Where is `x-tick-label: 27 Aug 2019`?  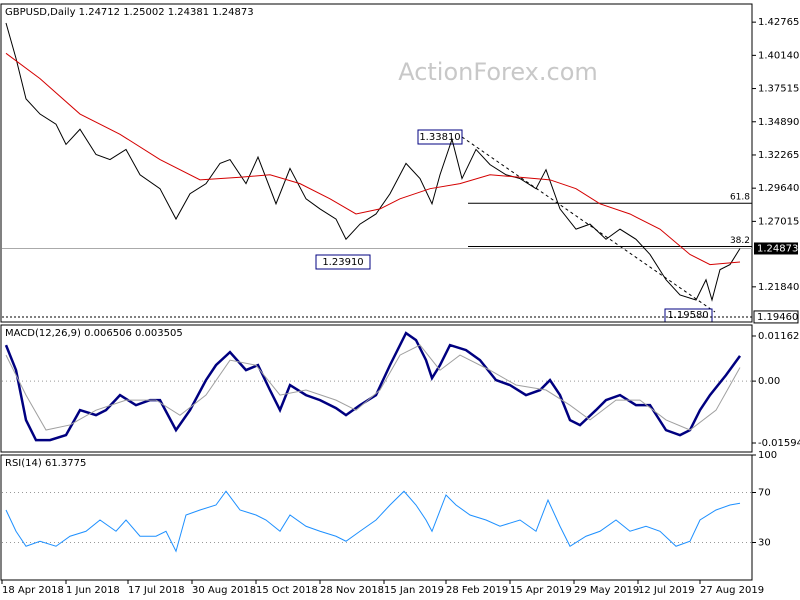 x-tick-label: 27 Aug 2019 is located at coordinates (732, 590).